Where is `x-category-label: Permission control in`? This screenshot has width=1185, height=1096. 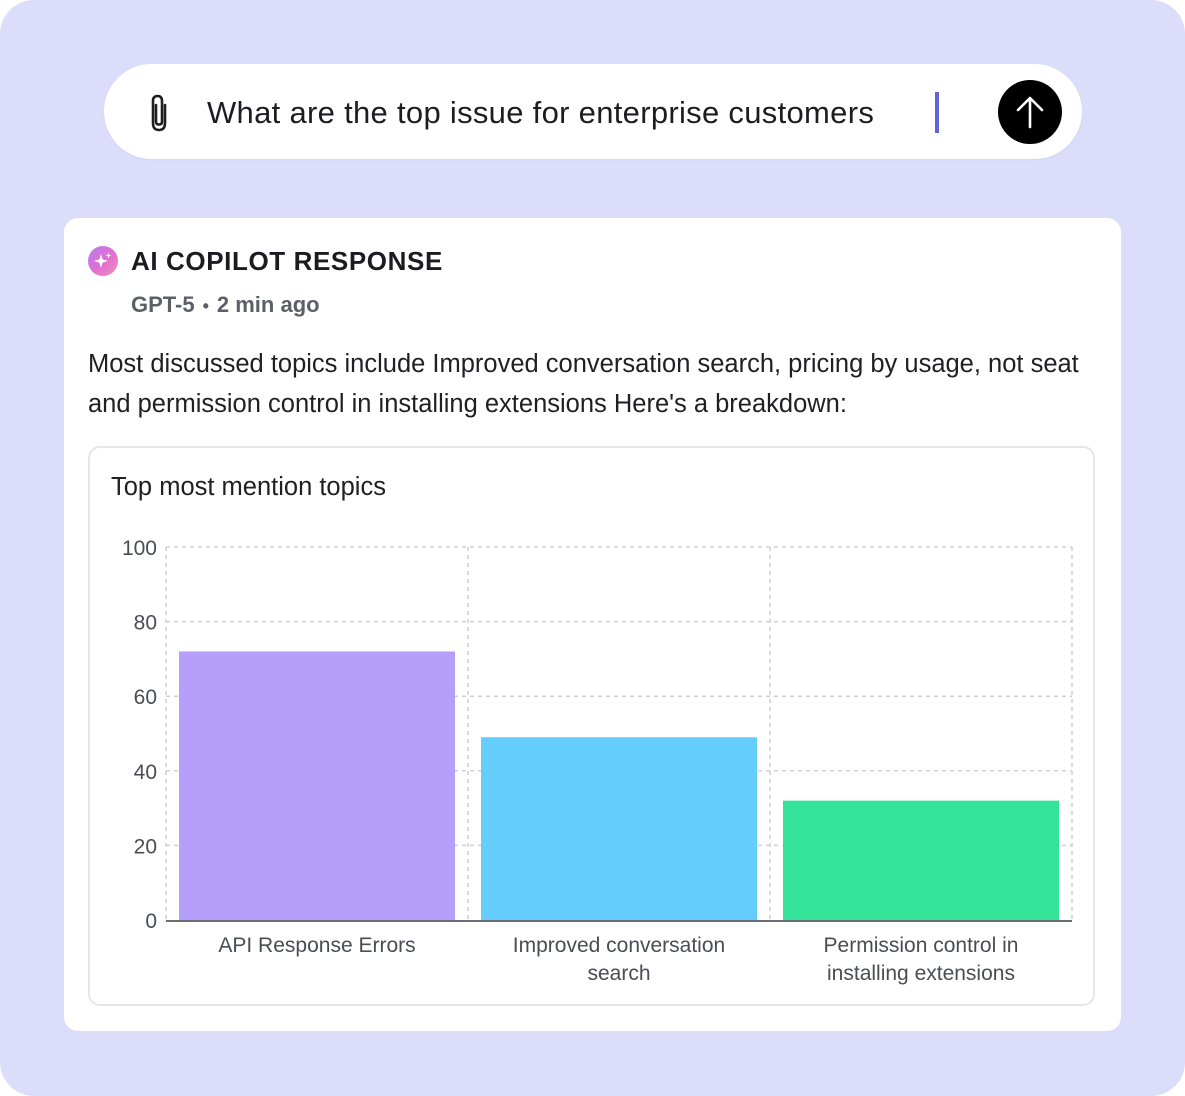
x-category-label: Permission control in is located at coordinates (921, 945).